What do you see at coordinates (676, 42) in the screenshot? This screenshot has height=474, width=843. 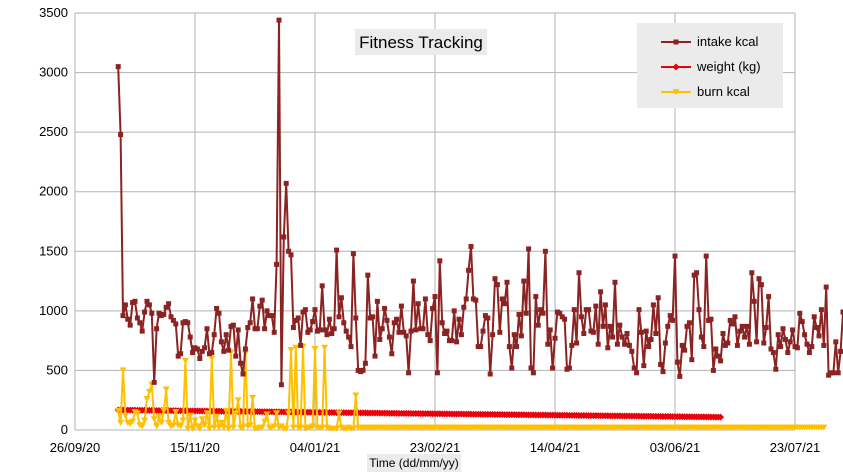 I see `legend-marker` at bounding box center [676, 42].